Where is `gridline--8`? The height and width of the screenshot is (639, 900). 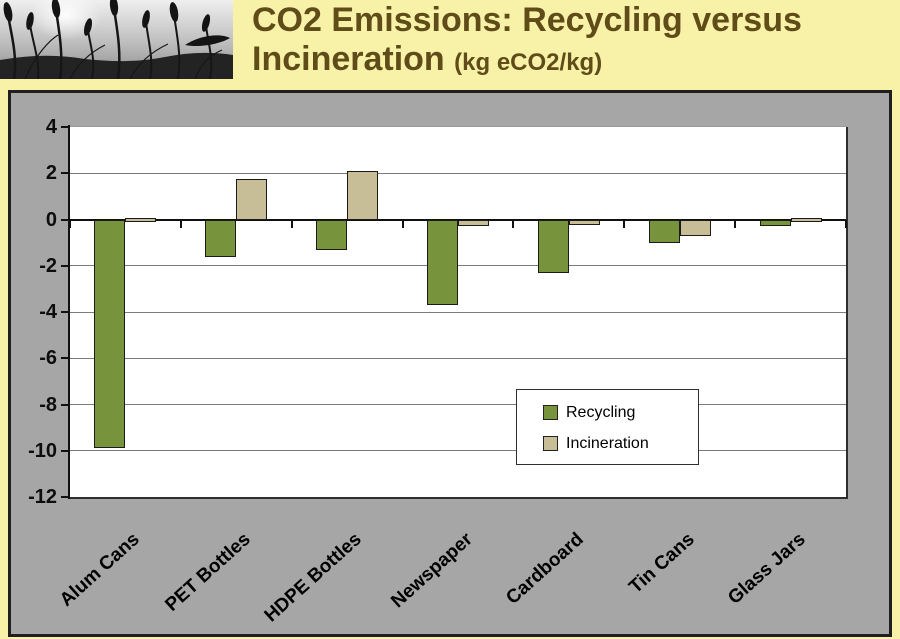 gridline--8 is located at coordinates (458, 404).